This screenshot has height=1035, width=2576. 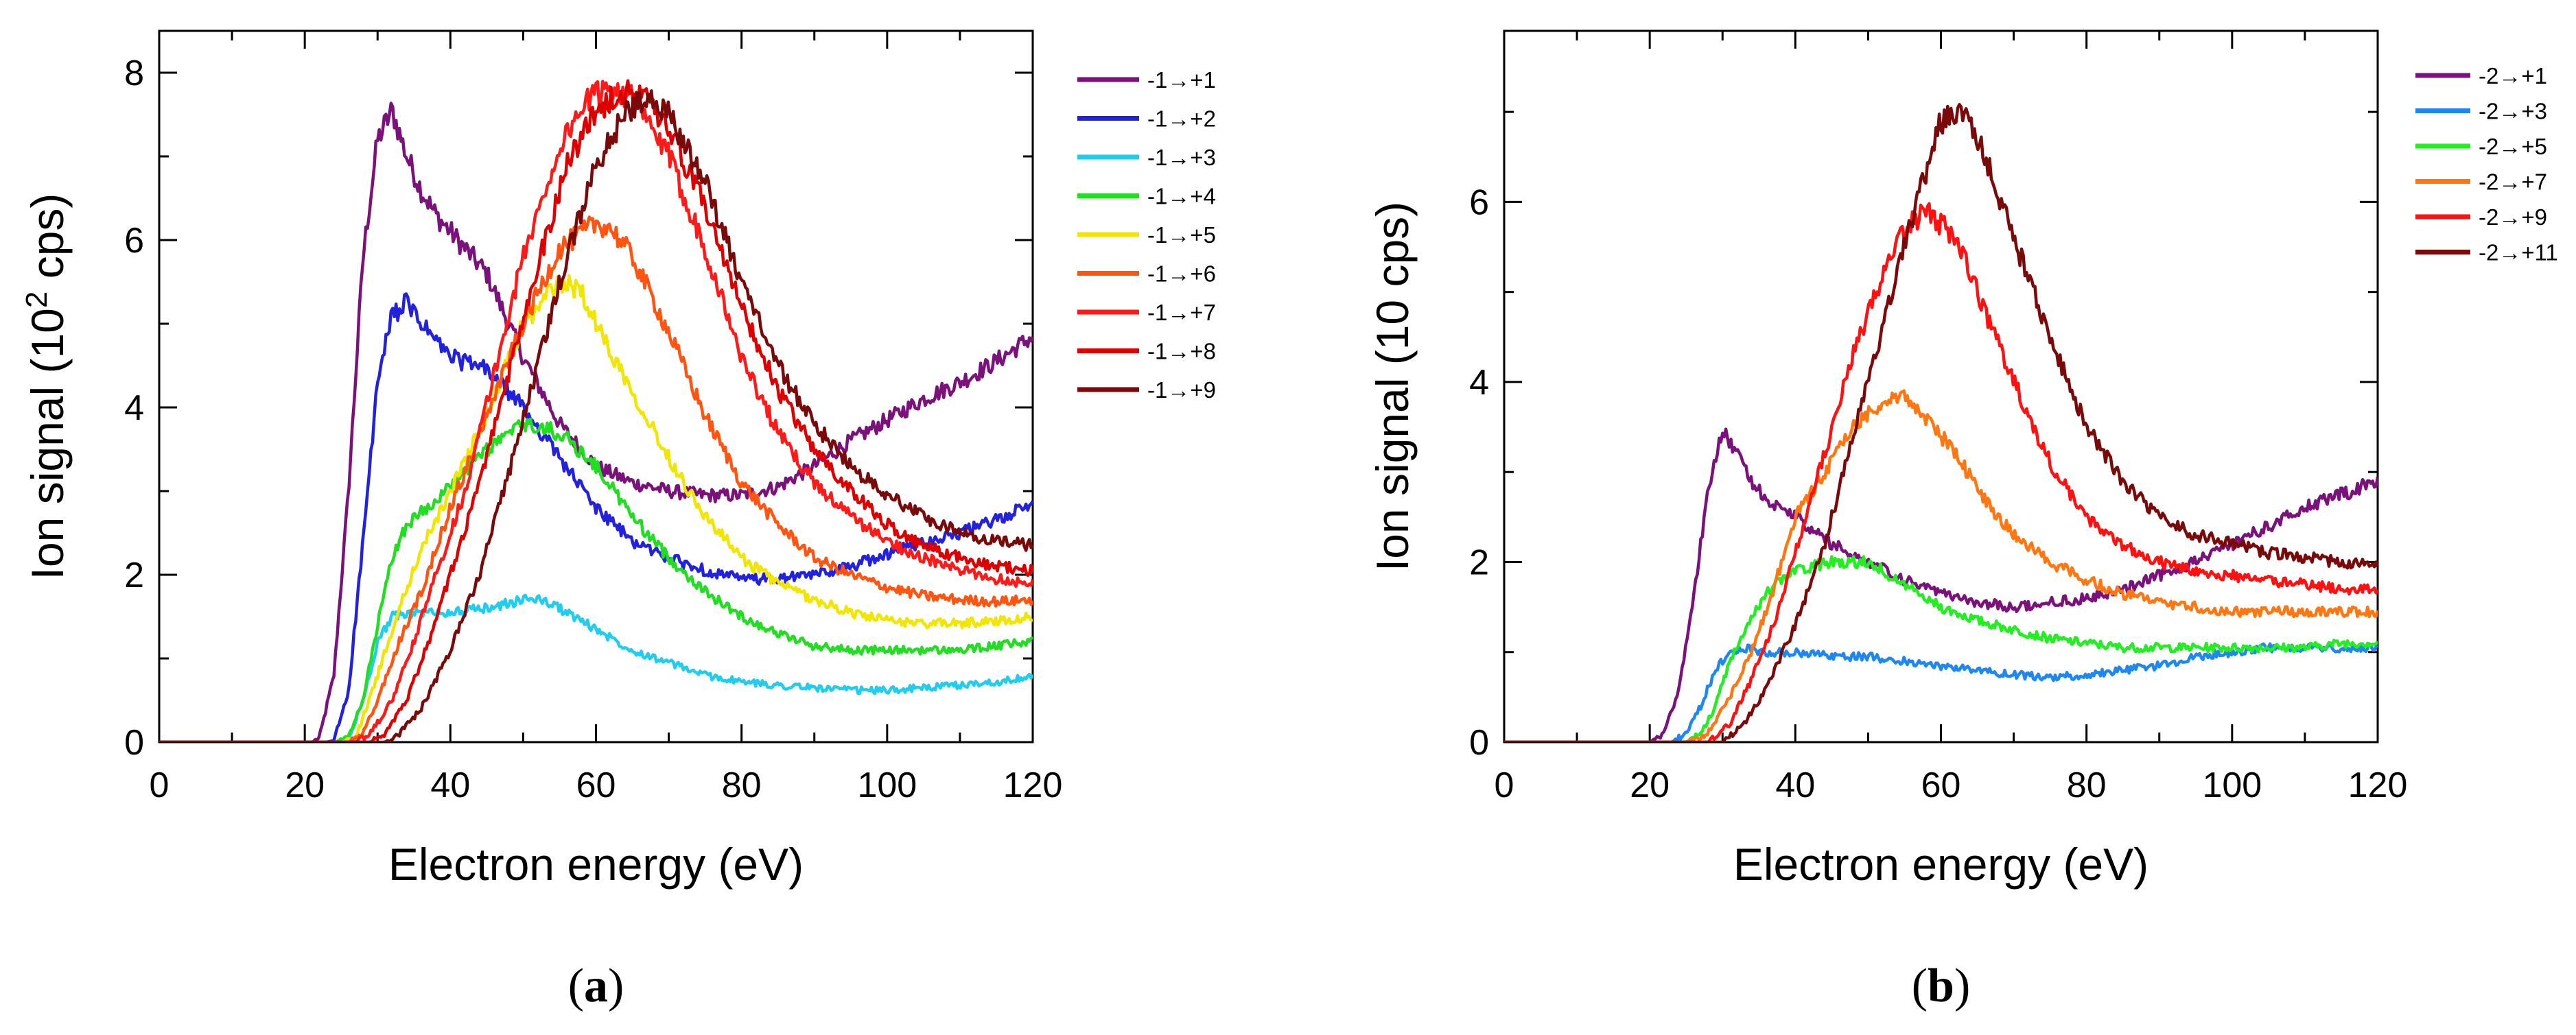 What do you see at coordinates (1181, 80) in the screenshot?
I see `legend-entry: -1→+1` at bounding box center [1181, 80].